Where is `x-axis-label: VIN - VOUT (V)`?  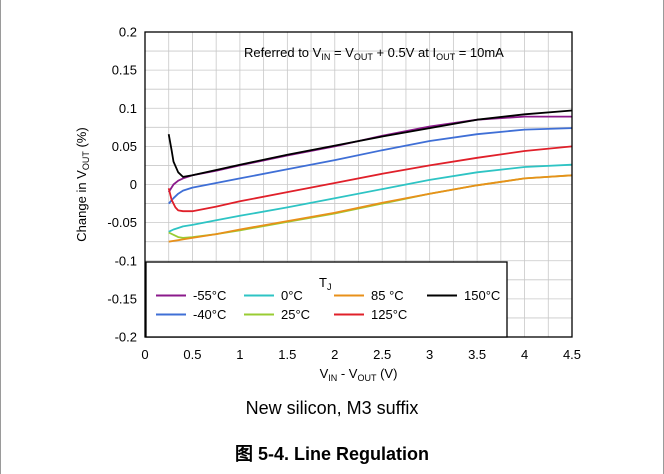 x-axis-label: VIN - VOUT (V) is located at coordinates (359, 374).